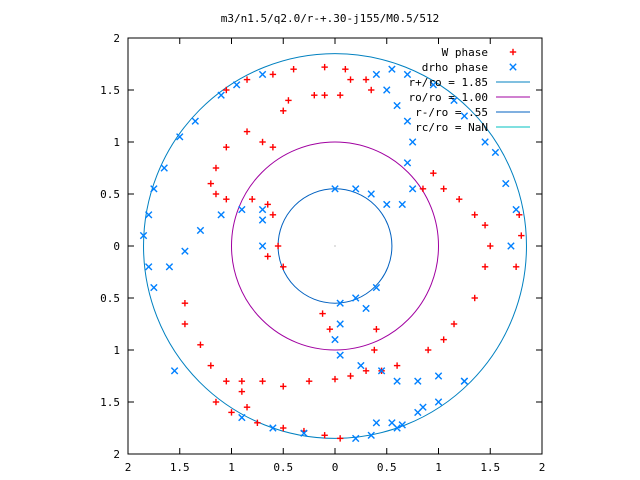 This screenshot has height=480, width=640. Describe the element at coordinates (542, 467) in the screenshot. I see `x-tick-label-8: 2` at that location.